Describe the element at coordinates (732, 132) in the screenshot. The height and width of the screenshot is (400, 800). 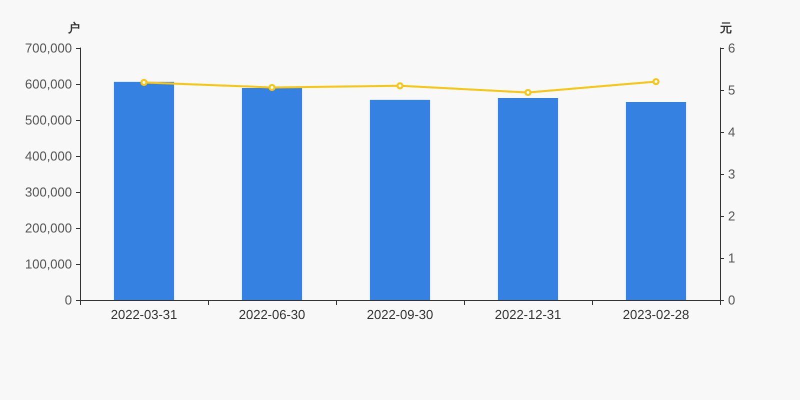
I see `y2-tick-label: 4` at that location.